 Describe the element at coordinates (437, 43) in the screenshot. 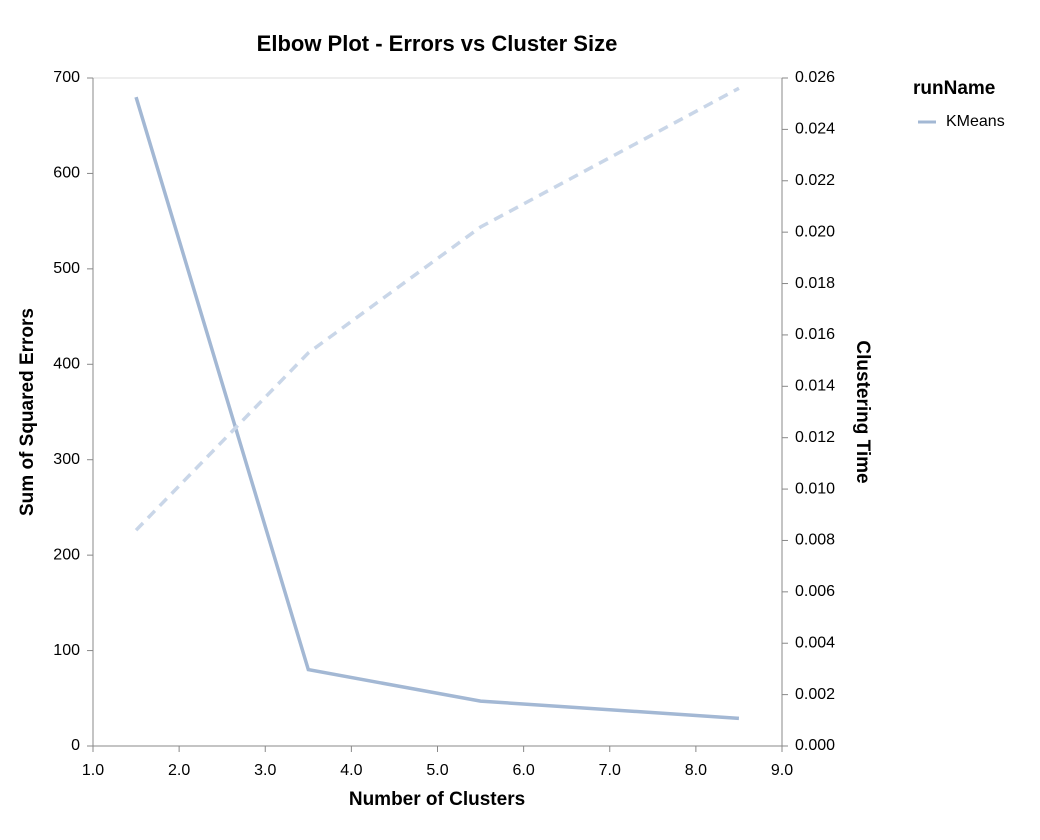

I see `chart-title: Elbow Plot - Errors vs Cluster Size` at that location.